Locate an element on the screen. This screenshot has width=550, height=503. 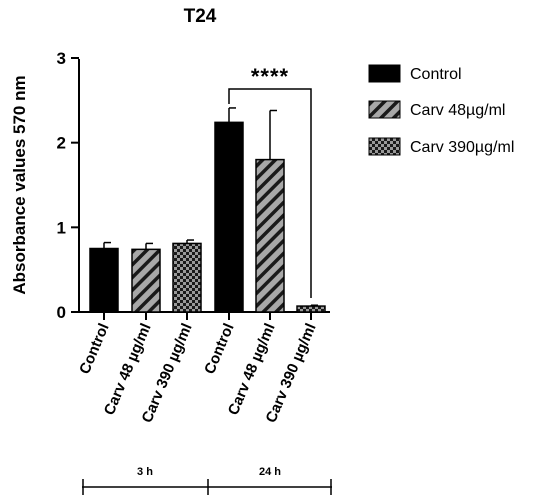
legend-label-carv-390: Carv 390µg/ml is located at coordinates (462, 147).